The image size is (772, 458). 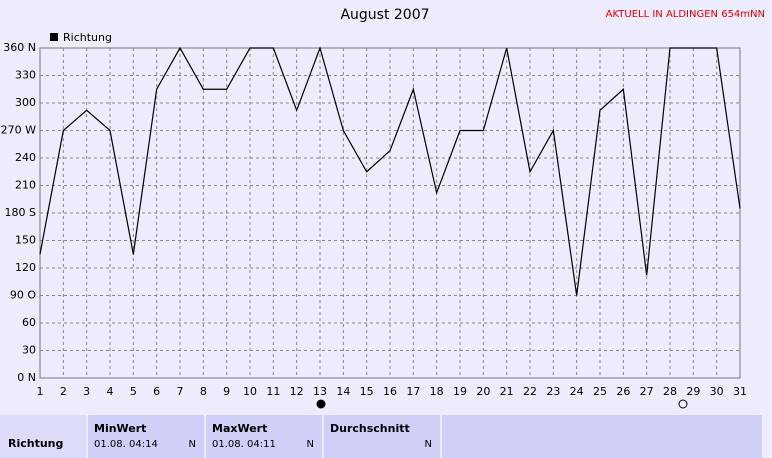 What do you see at coordinates (623, 391) in the screenshot?
I see `x-tick-label: 26` at bounding box center [623, 391].